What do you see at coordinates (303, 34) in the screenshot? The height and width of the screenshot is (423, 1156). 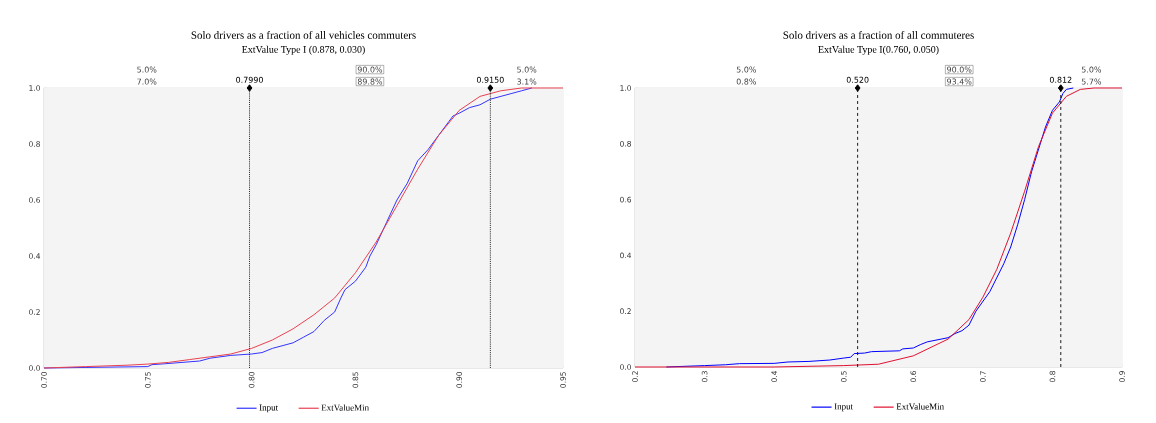 I see `chart-title: Solo drivers as a fraction of all vehicles commuters` at bounding box center [303, 34].